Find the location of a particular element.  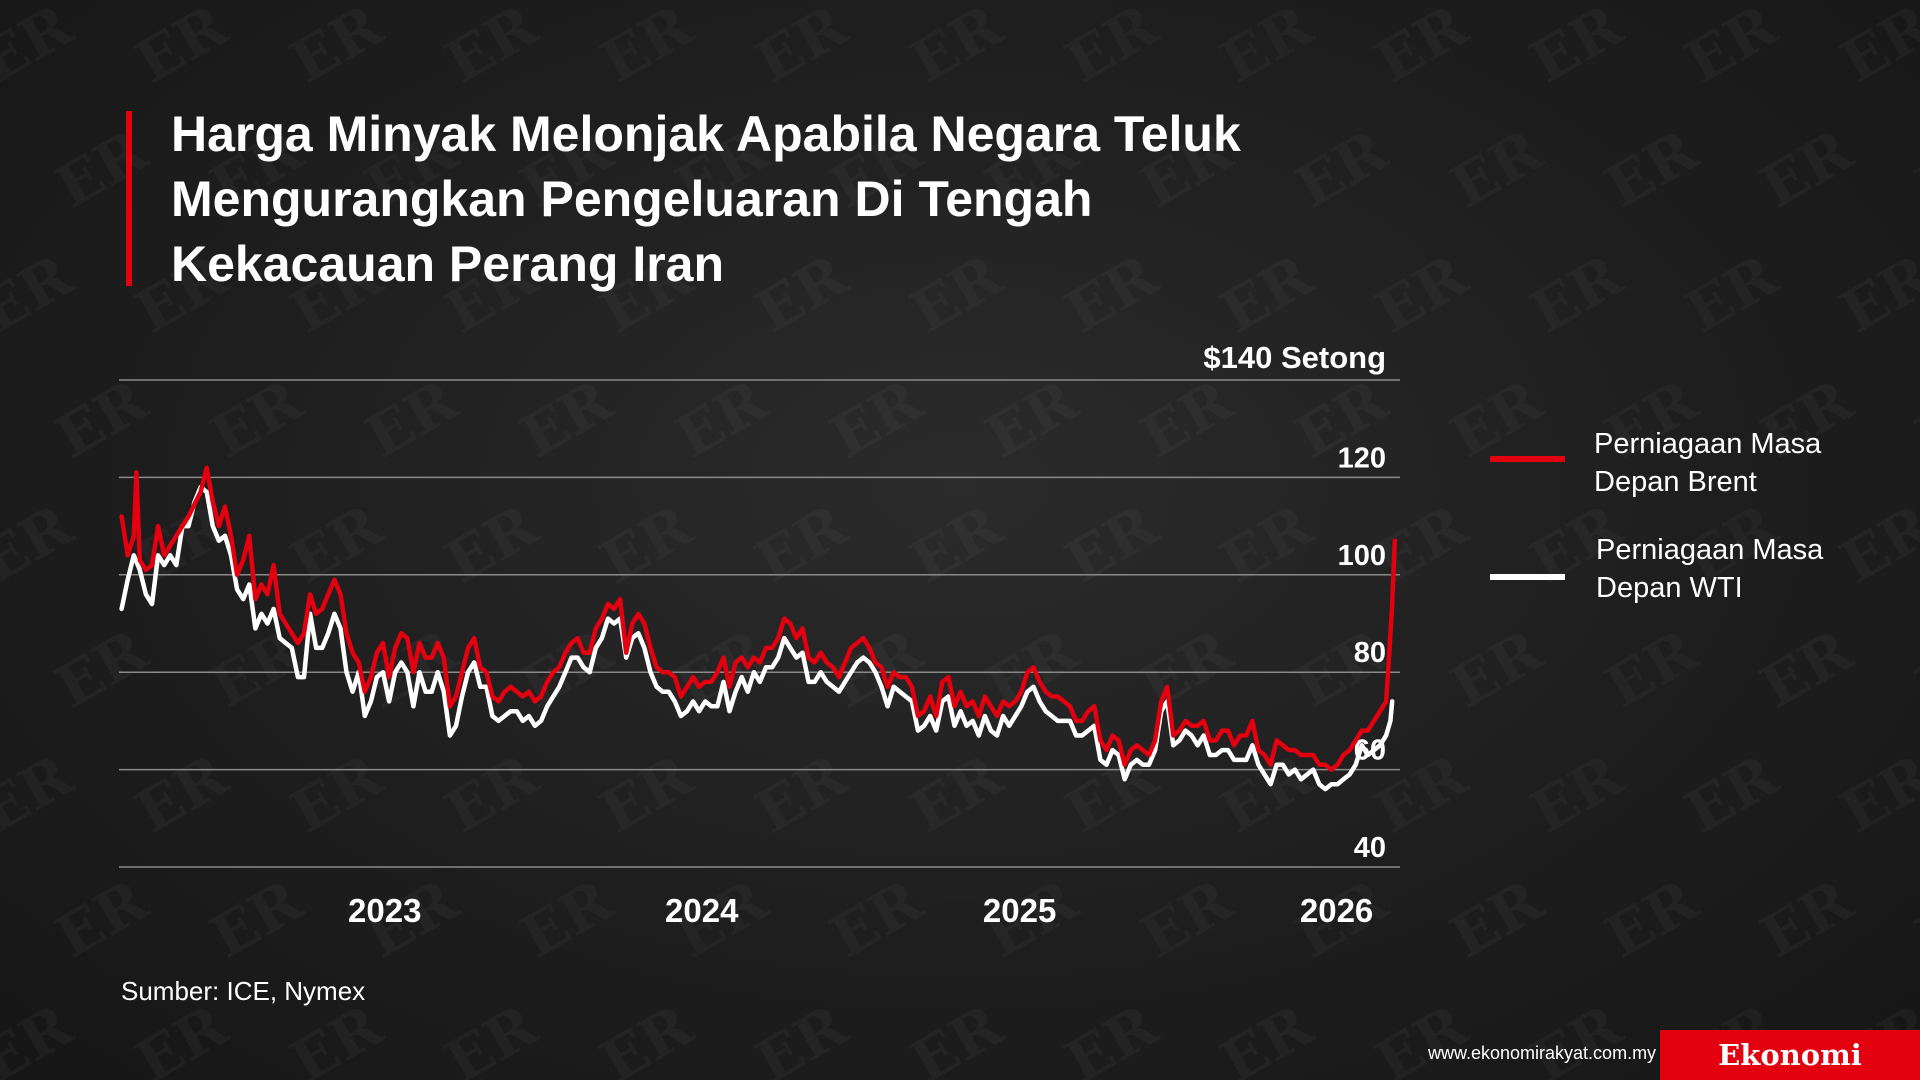

source-note: Sumber: ICE, Nymex is located at coordinates (243, 991).